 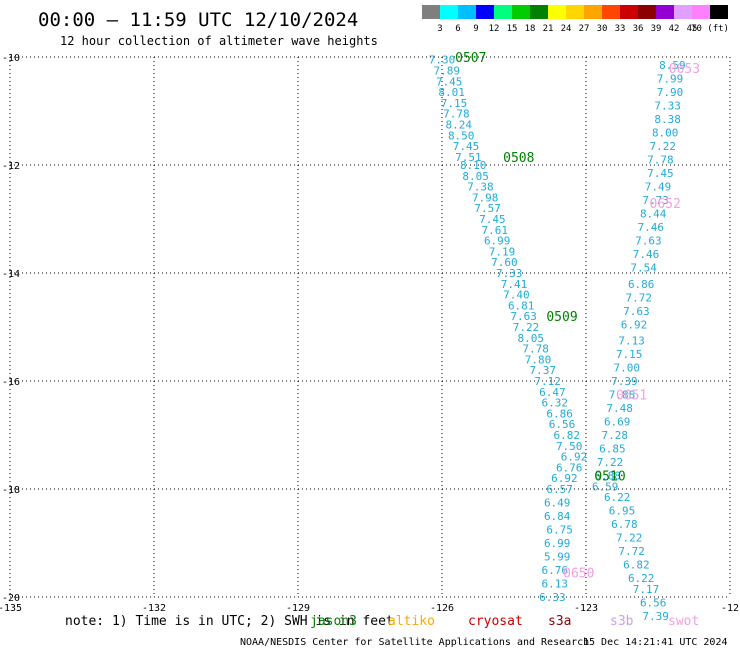 What do you see at coordinates (567, 435) in the screenshot?
I see `jason3-swh-point: 6.82` at bounding box center [567, 435].